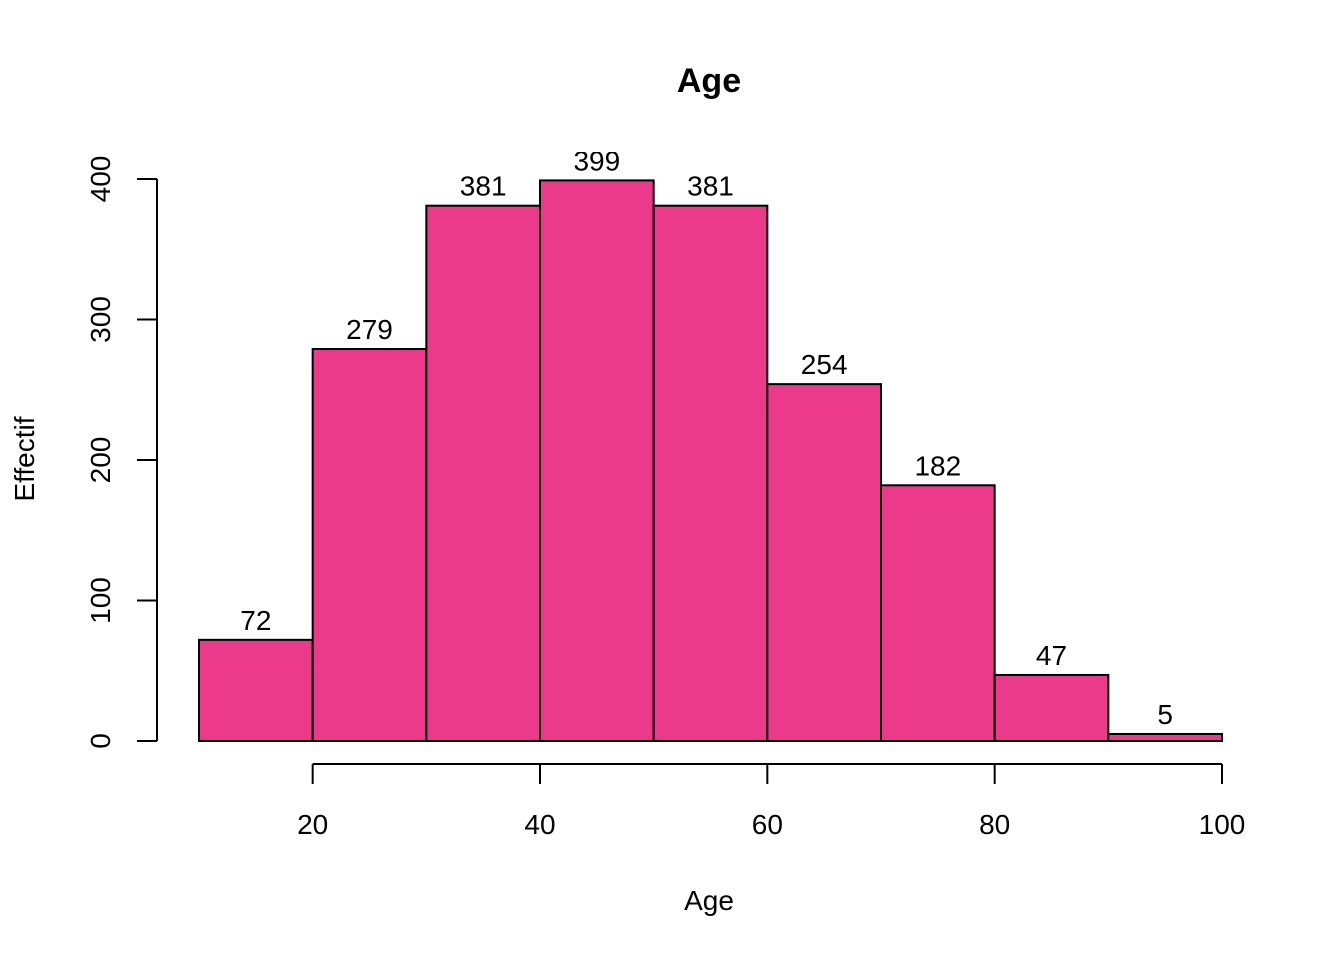  I want to click on bar-value-label: 254, so click(824, 364).